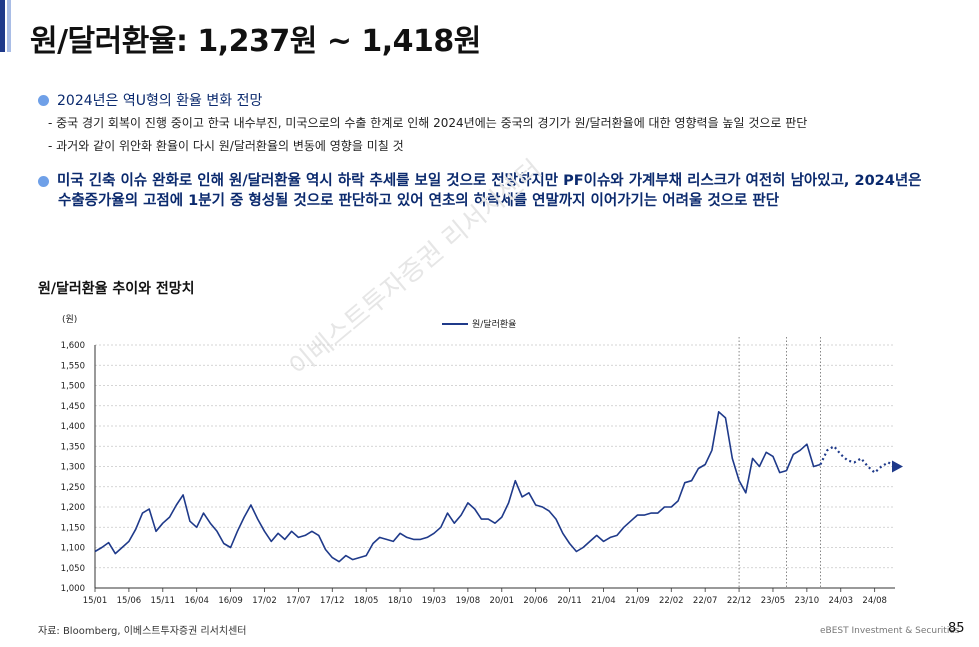 This screenshot has height=647, width=979. What do you see at coordinates (73, 346) in the screenshot?
I see `y-tick-label: 1,600` at bounding box center [73, 346].